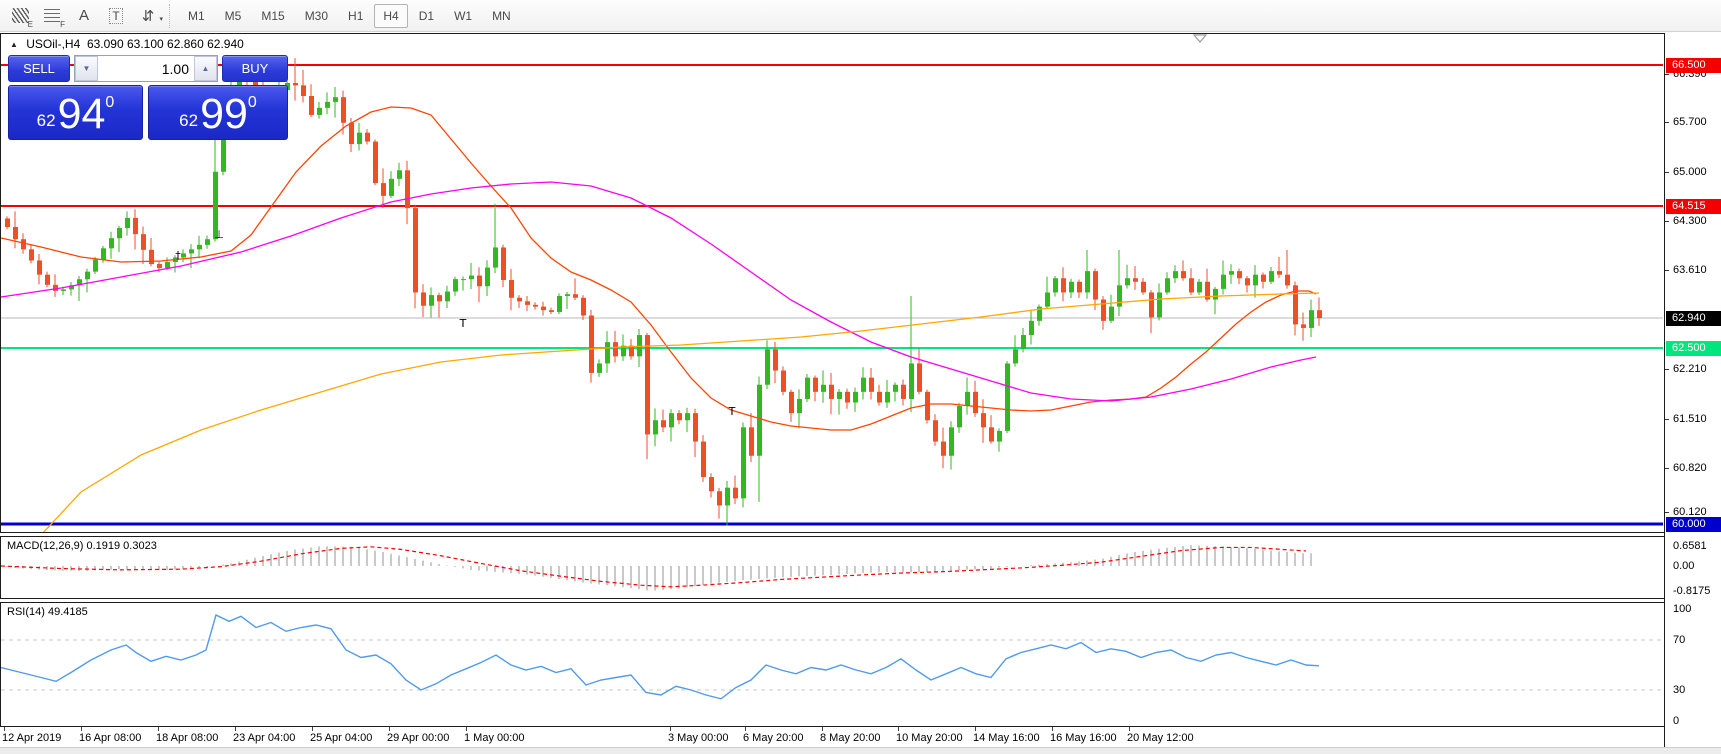  I want to click on sub-letter: E, so click(30, 24).